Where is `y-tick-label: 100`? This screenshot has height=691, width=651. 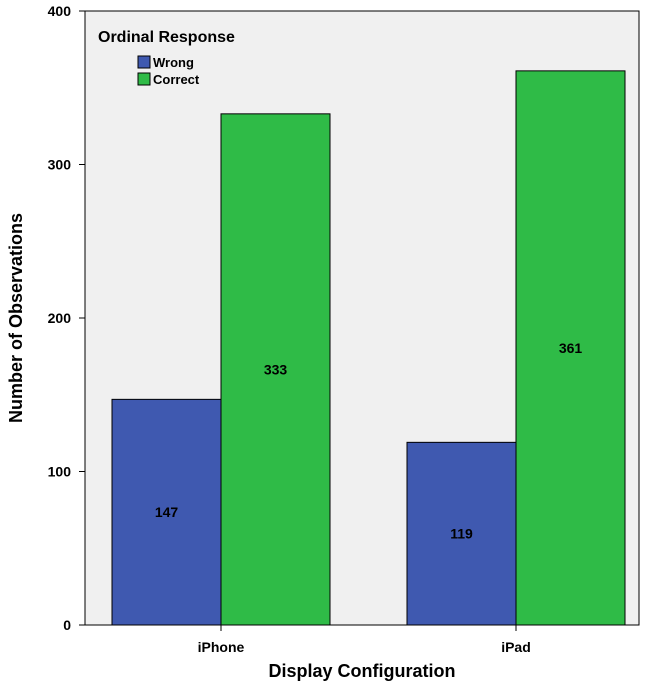
y-tick-label: 100 is located at coordinates (60, 472).